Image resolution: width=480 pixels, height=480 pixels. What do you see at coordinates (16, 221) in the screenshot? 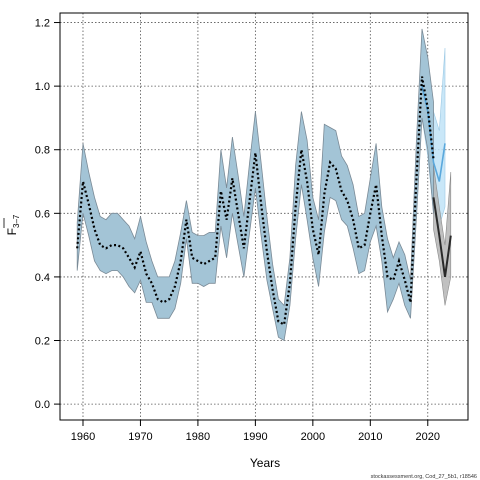
I see `y-axis-label-sub: 3–7` at bounding box center [16, 221].